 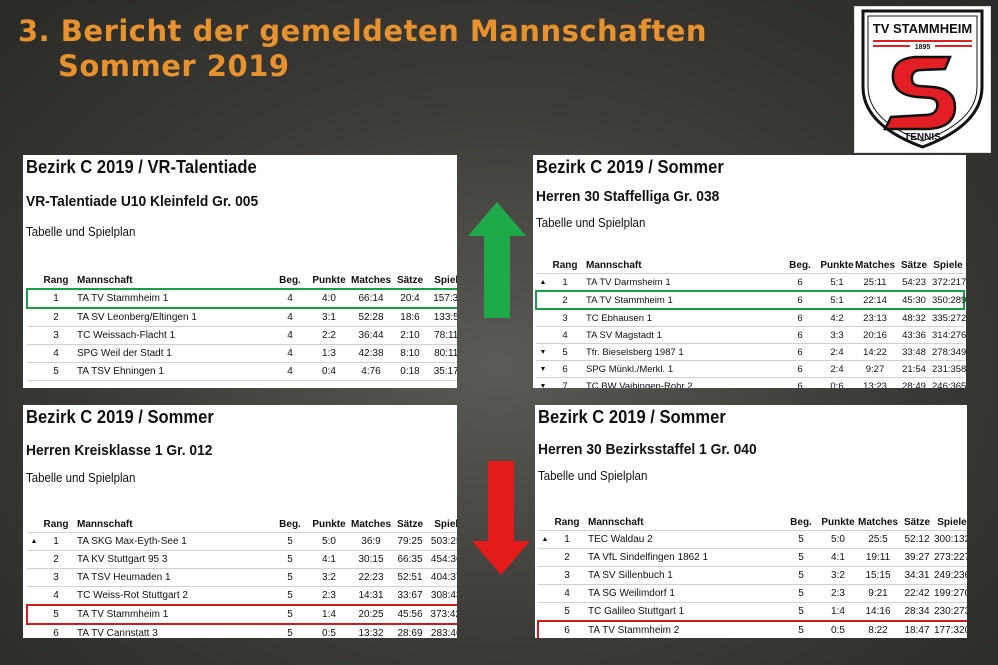 I want to click on cell-spiele: 308:439, so click(x=442, y=596).